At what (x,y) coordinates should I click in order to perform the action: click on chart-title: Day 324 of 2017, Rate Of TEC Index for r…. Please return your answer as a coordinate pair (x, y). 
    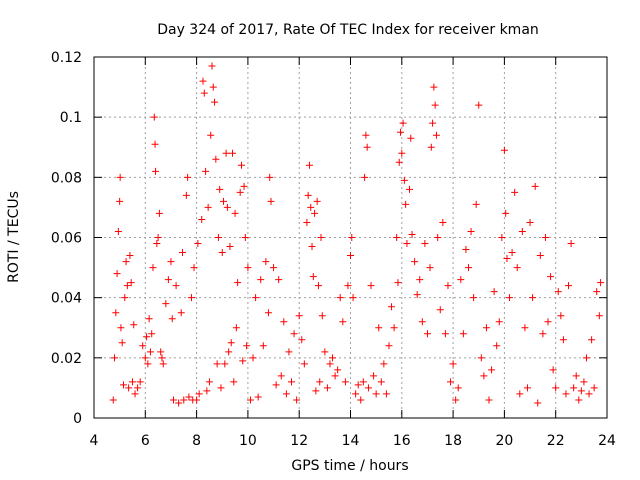
    Looking at the image, I should click on (348, 30).